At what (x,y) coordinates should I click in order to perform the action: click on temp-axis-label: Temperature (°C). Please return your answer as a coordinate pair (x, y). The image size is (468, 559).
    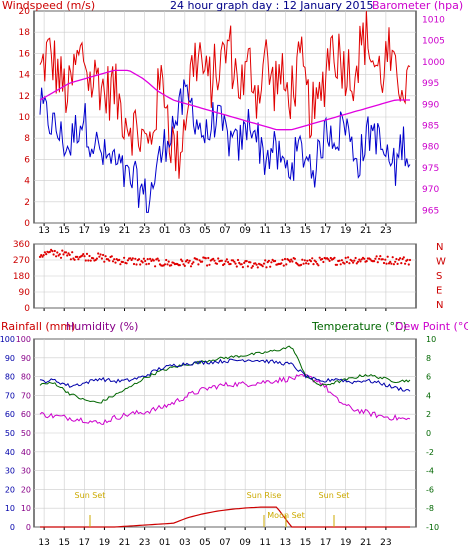
    Looking at the image, I should click on (359, 326).